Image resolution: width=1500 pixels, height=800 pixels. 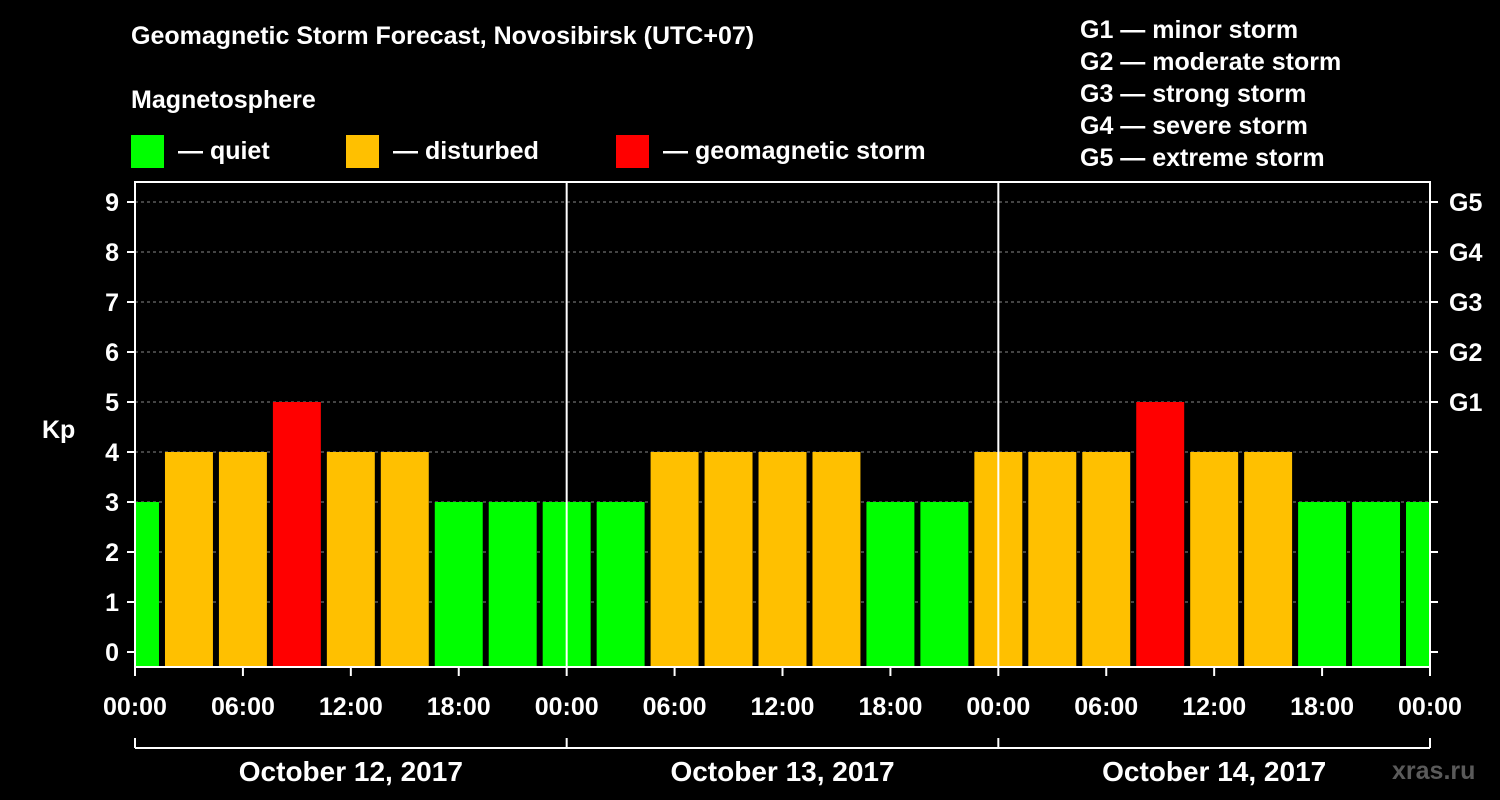 I want to click on y-tick-label: 4, so click(x=112, y=453).